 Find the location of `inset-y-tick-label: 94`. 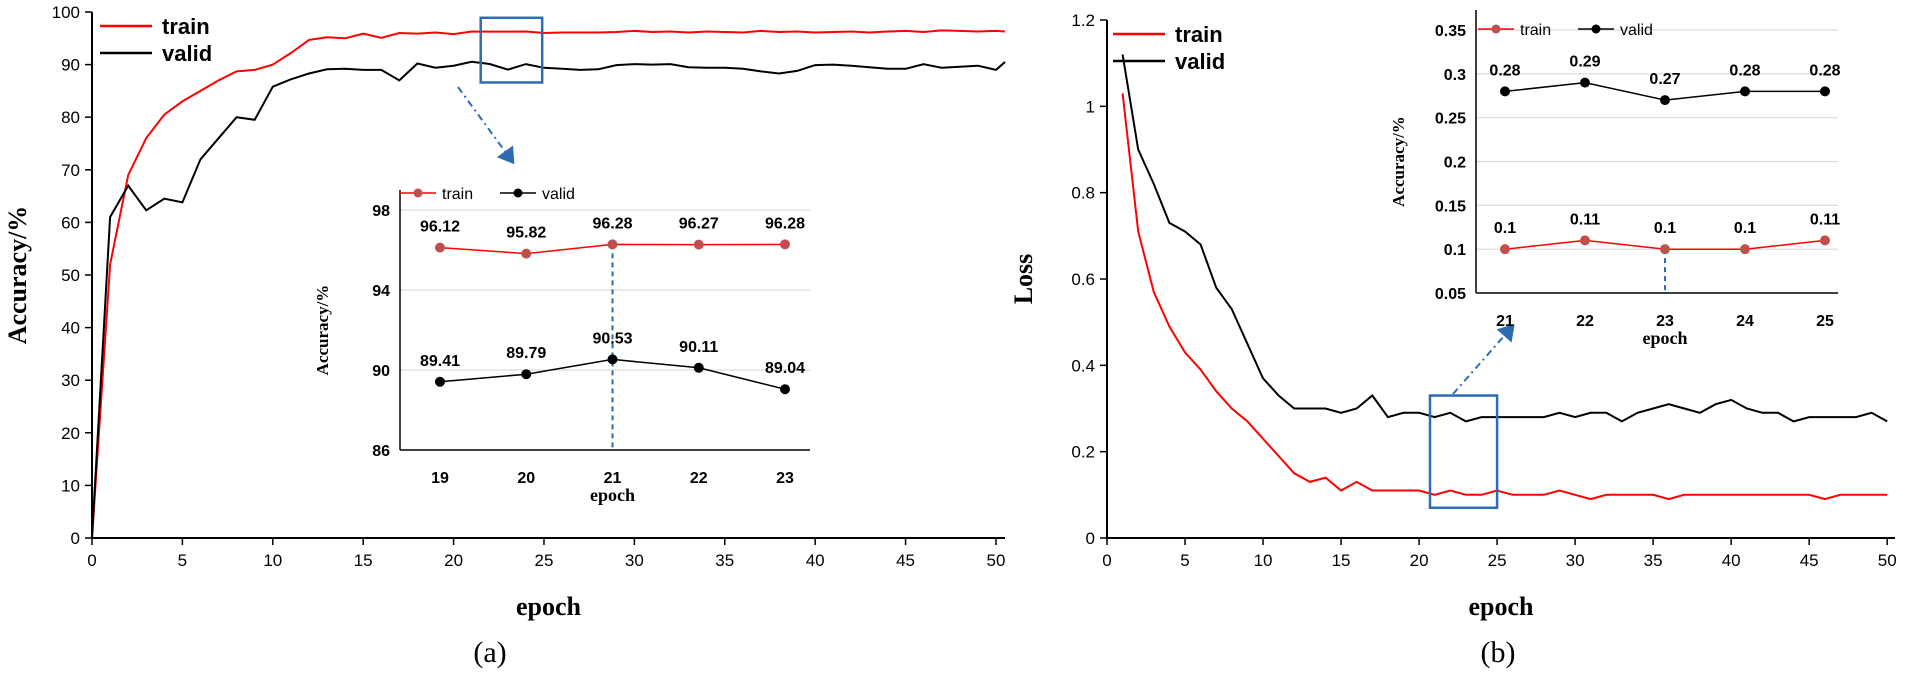

inset-y-tick-label: 94 is located at coordinates (381, 291).